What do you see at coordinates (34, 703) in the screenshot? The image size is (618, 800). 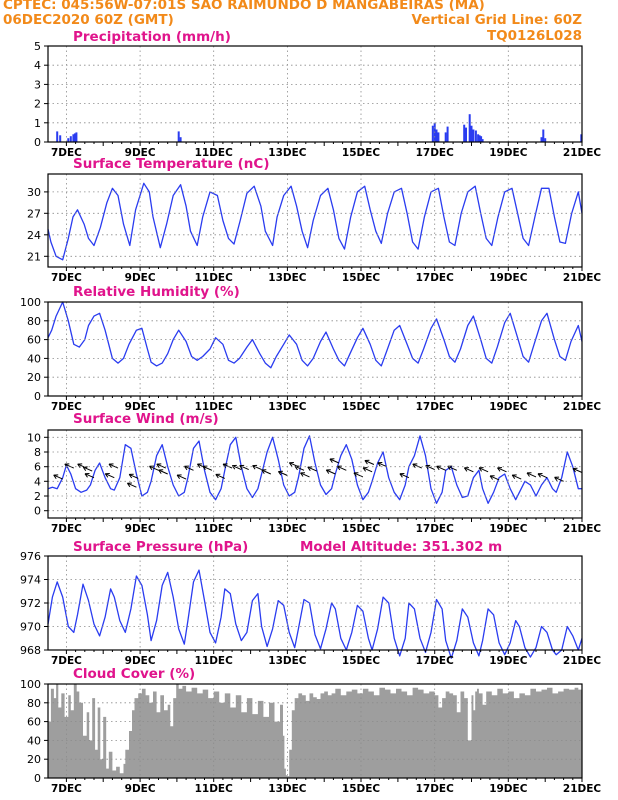 I see `cloud-ytick-label: 80` at bounding box center [34, 703].